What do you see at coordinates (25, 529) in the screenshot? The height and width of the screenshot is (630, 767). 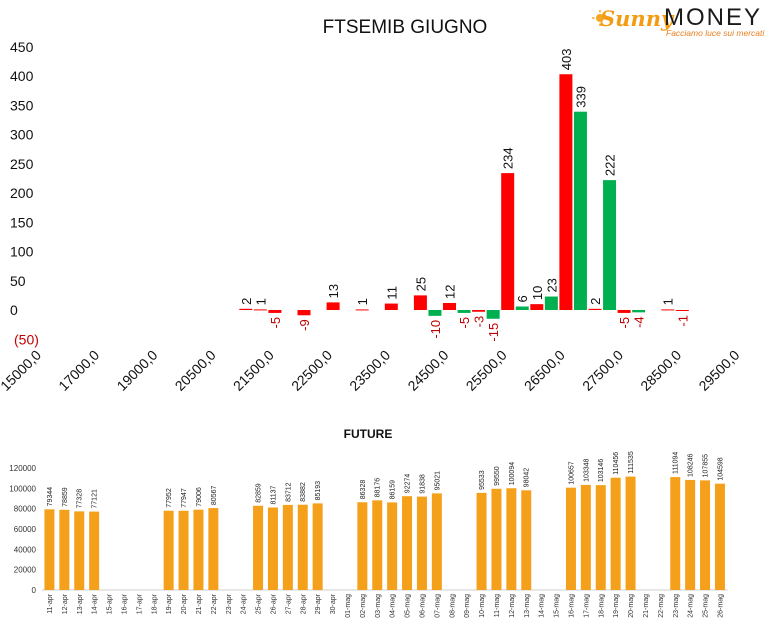 I see `y-tick-label: 60000` at bounding box center [25, 529].